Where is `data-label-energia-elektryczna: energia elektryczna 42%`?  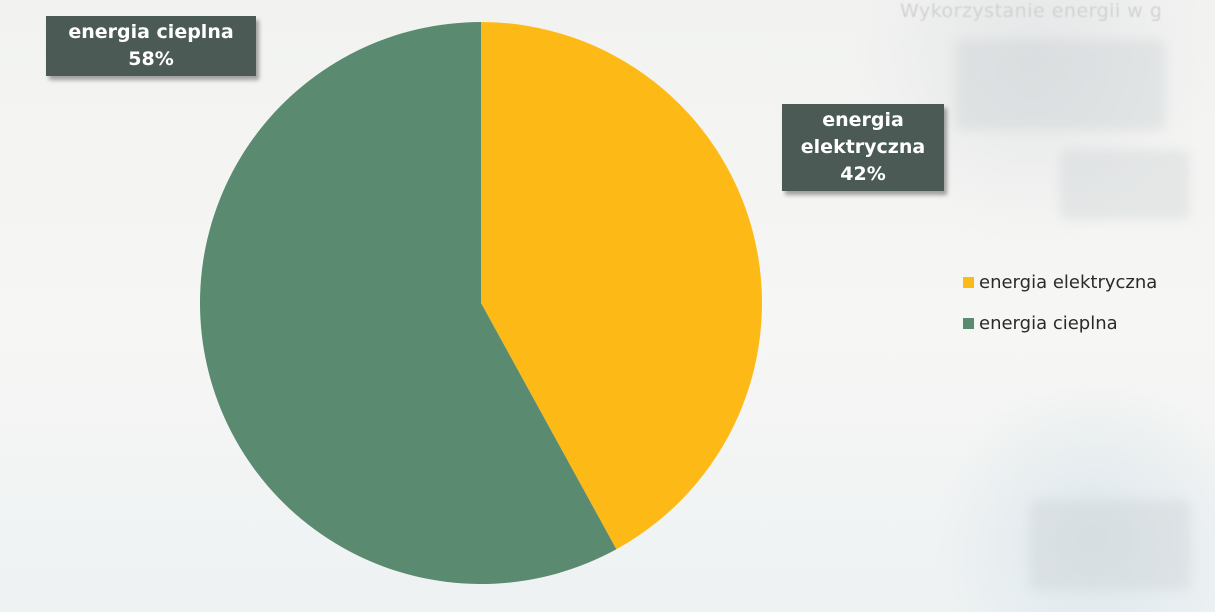
data-label-energia-elektryczna: energia elektryczna 42% is located at coordinates (863, 147).